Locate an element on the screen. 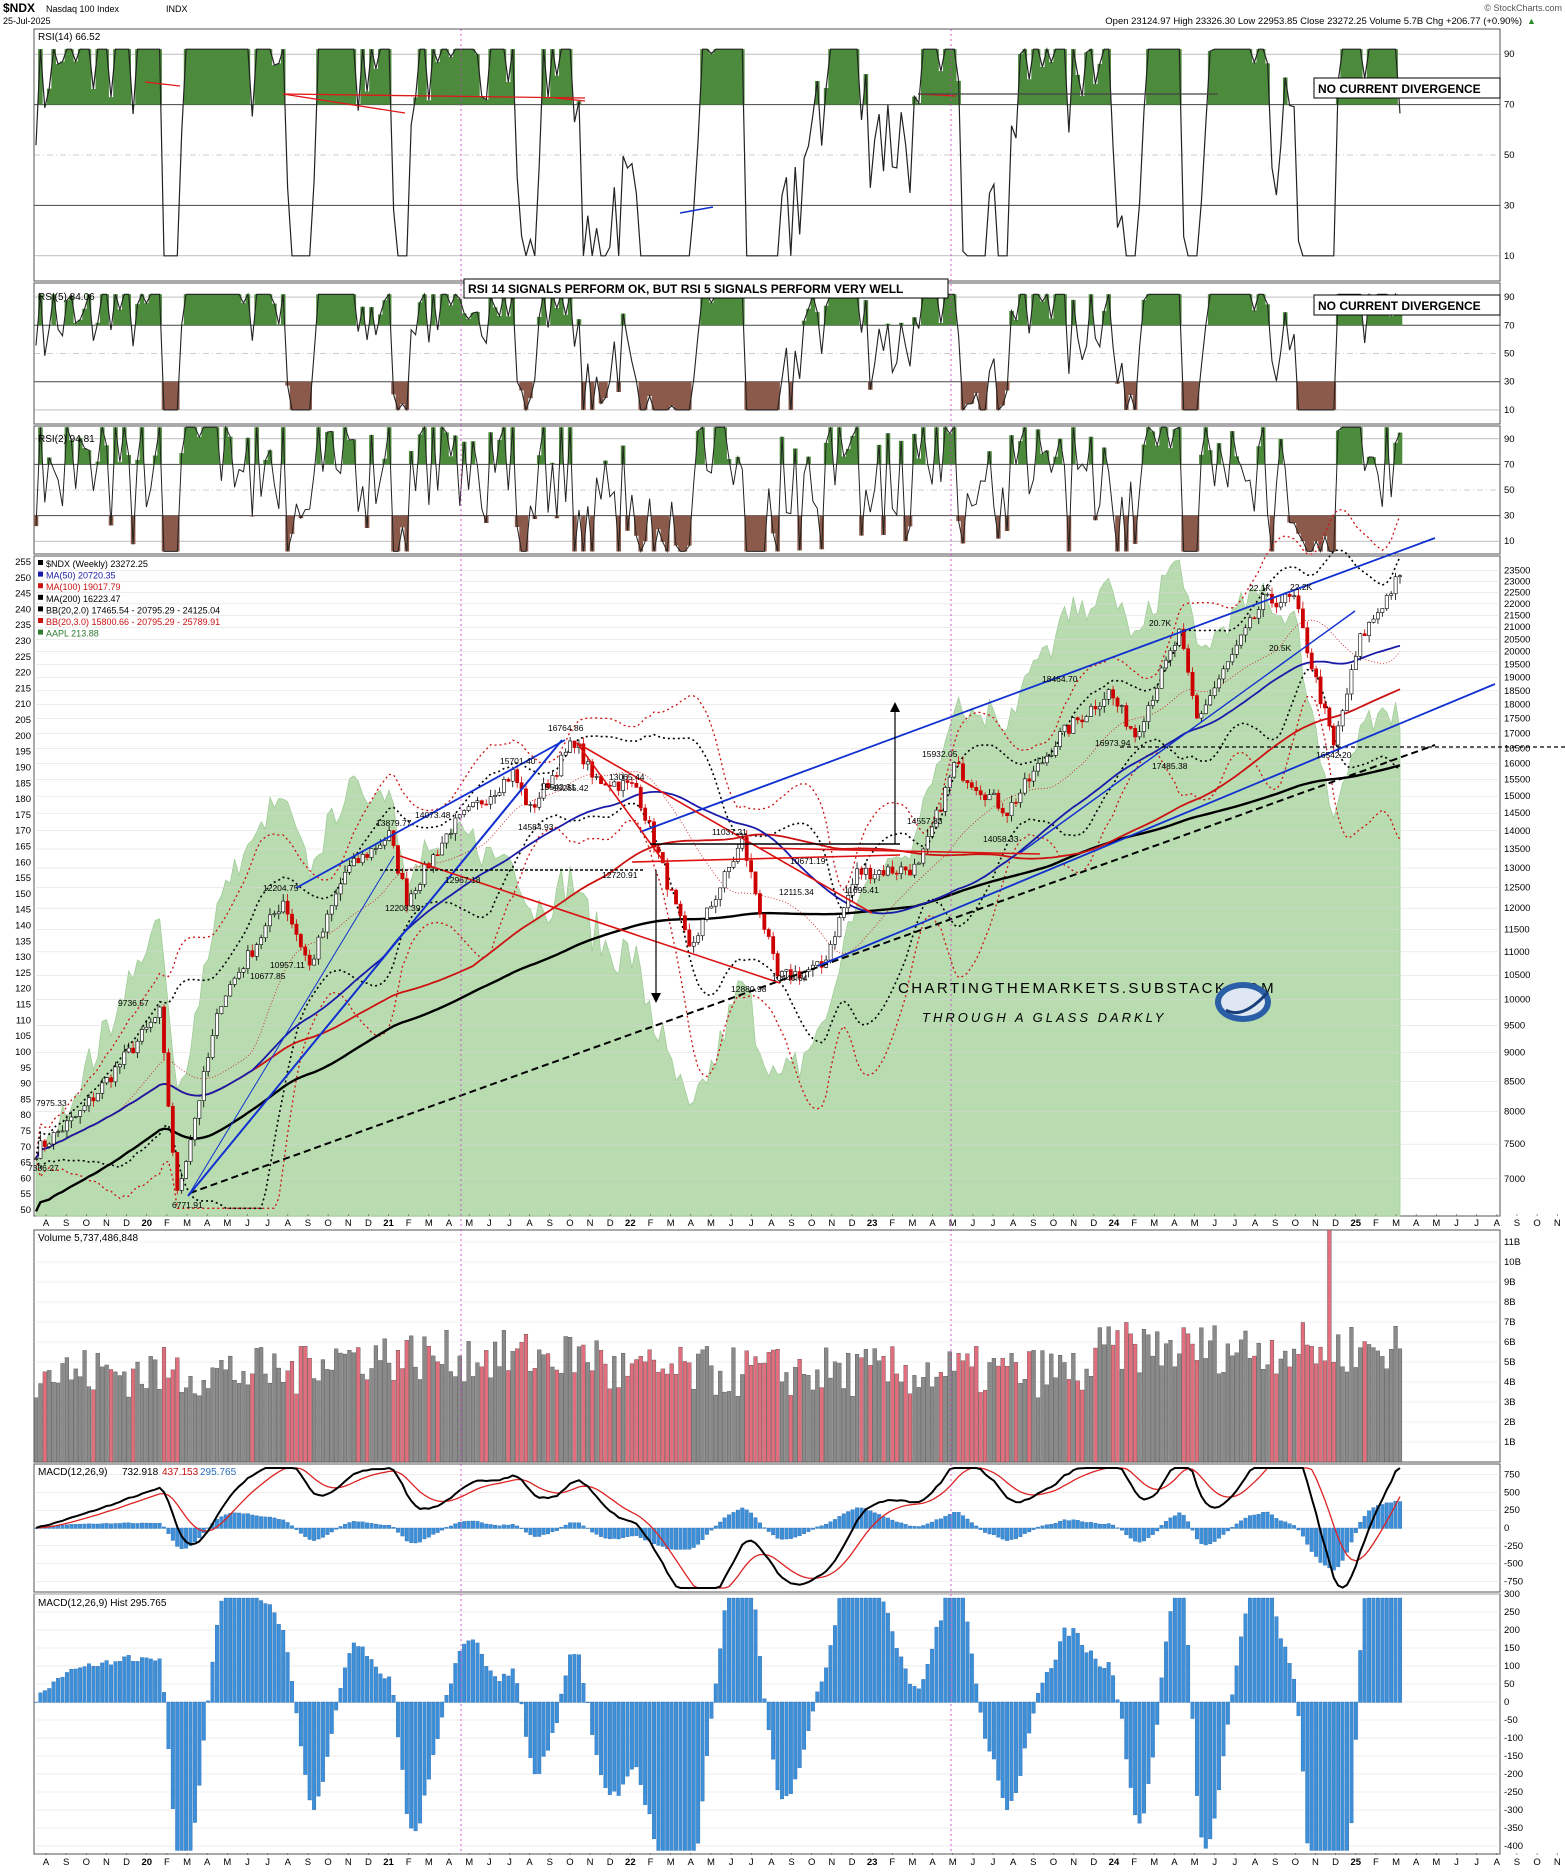 The height and width of the screenshot is (1872, 1565). level-tick: 50 is located at coordinates (1509, 354).